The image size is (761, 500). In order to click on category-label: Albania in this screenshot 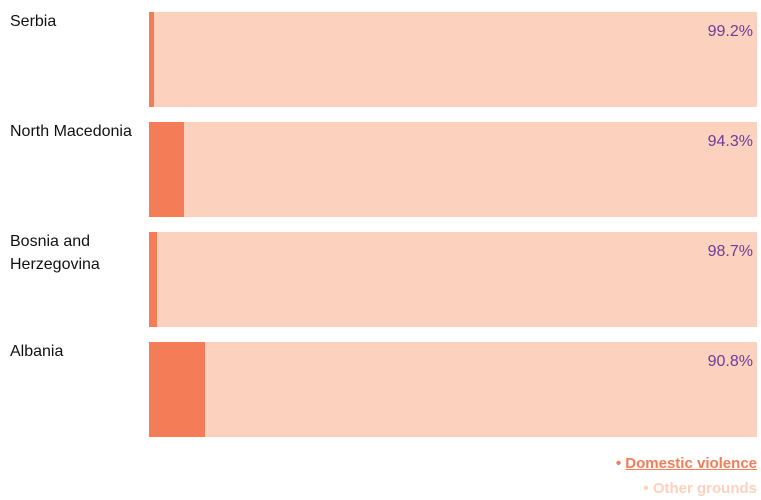, I will do `click(37, 351)`.